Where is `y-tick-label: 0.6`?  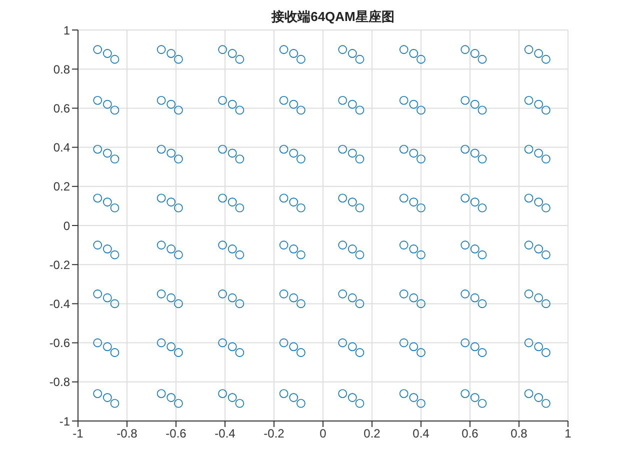
y-tick-label: 0.6 is located at coordinates (61, 108).